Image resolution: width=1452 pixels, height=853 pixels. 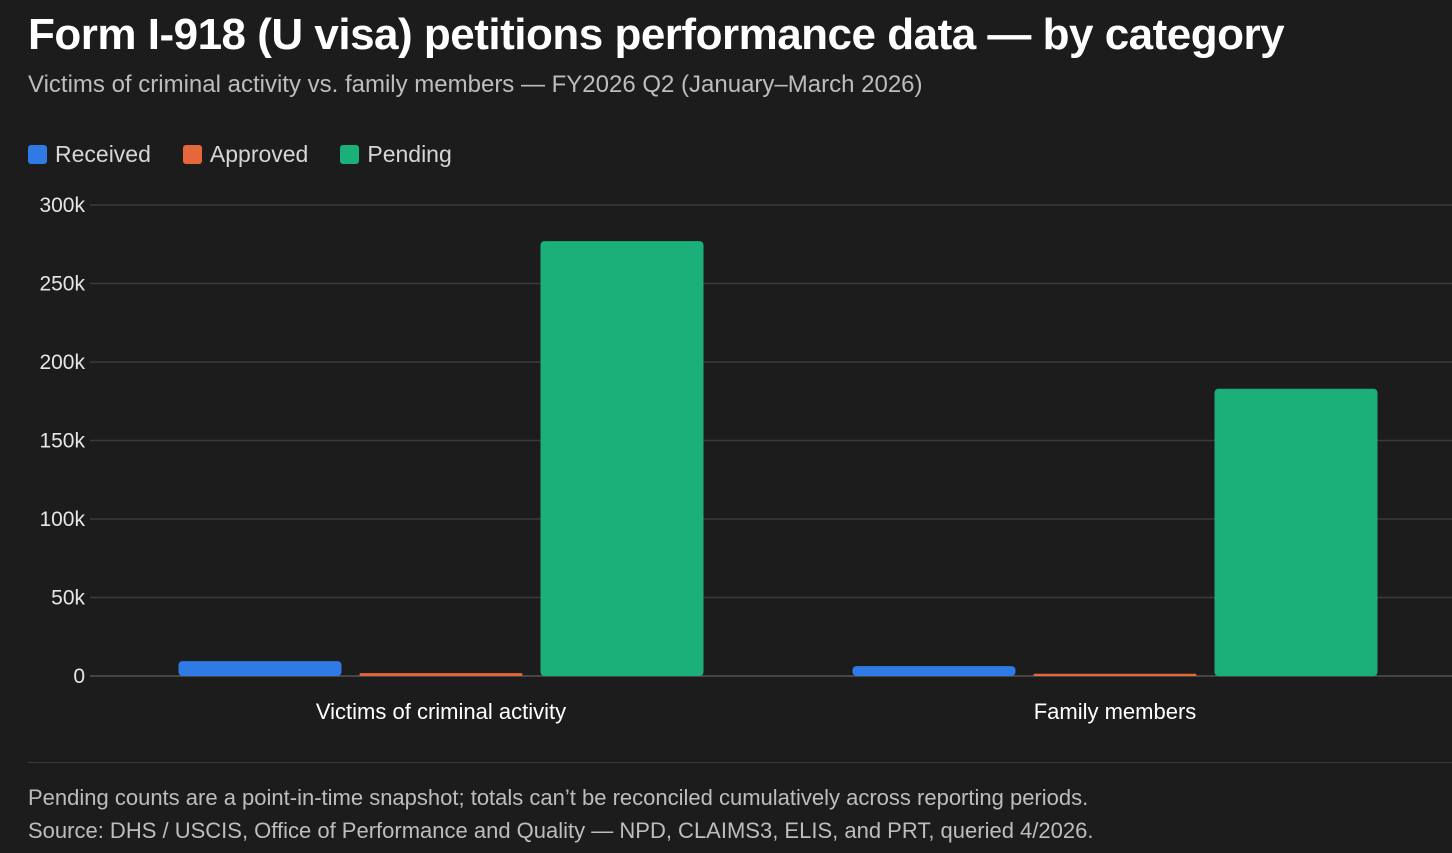 I want to click on legend-label-received: Received, so click(x=103, y=154).